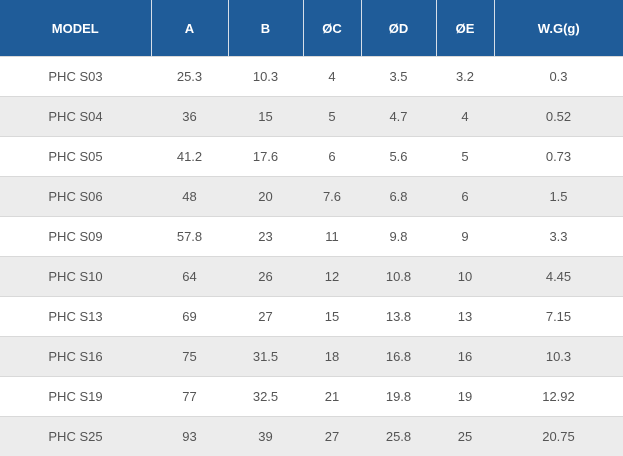 The height and width of the screenshot is (456, 623). Describe the element at coordinates (332, 197) in the screenshot. I see `cell-diameter-c: 7.6` at that location.